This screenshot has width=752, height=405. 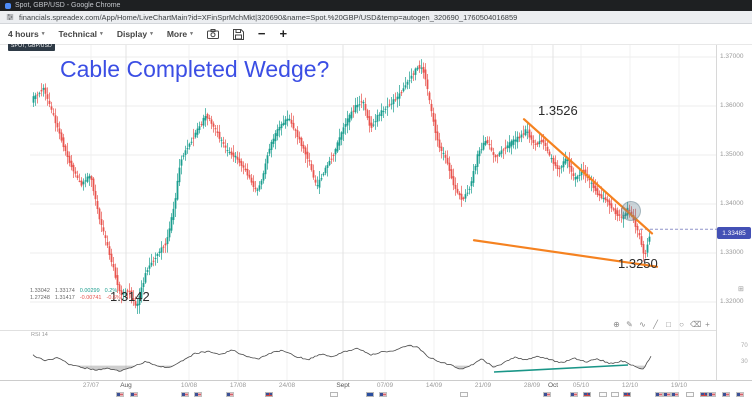 I want to click on y-axis-tick-label: 1.37000, so click(x=732, y=56).